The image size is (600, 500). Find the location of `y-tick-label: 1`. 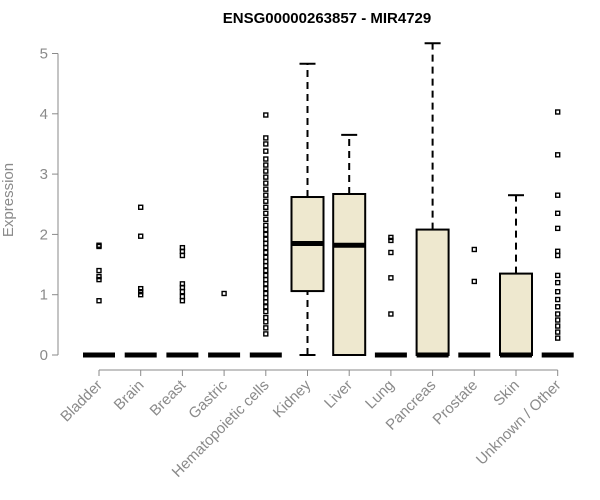

y-tick-label: 1 is located at coordinates (44, 295).